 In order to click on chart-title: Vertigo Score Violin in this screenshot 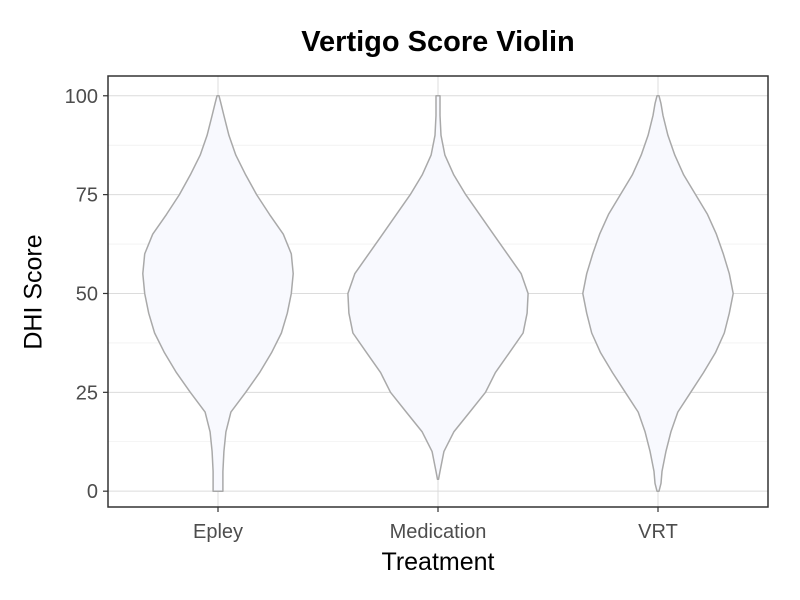, I will do `click(438, 42)`.